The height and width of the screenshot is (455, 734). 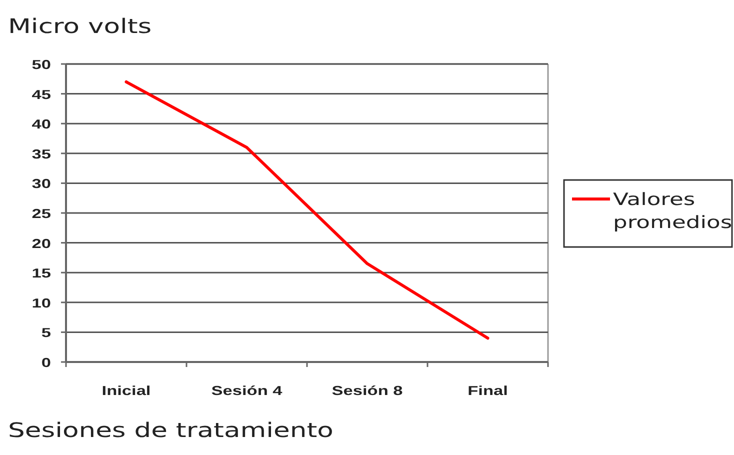 I want to click on y-tick-label: 0, so click(x=46, y=363).